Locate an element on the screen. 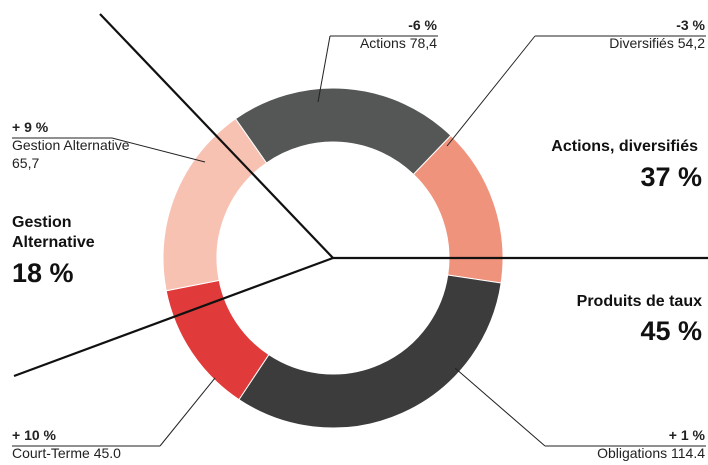  group-share: 18 % is located at coordinates (43, 273).